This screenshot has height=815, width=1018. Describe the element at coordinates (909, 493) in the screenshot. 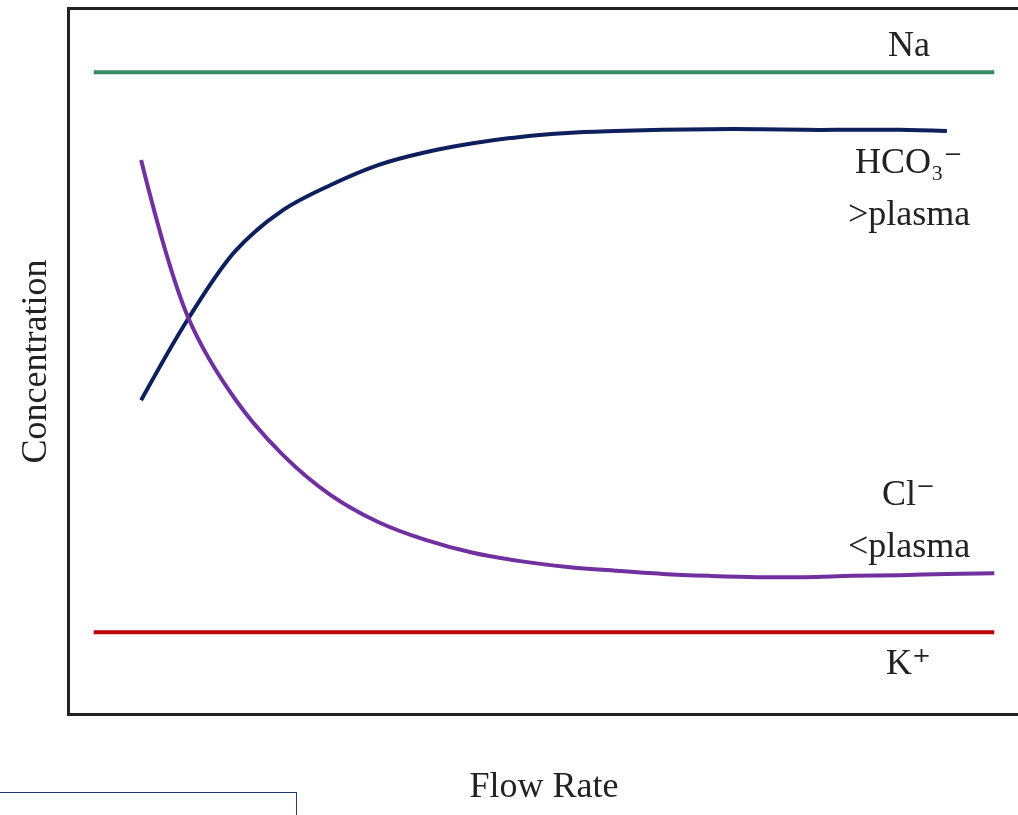

I see `series-label: Cl⁻` at that location.